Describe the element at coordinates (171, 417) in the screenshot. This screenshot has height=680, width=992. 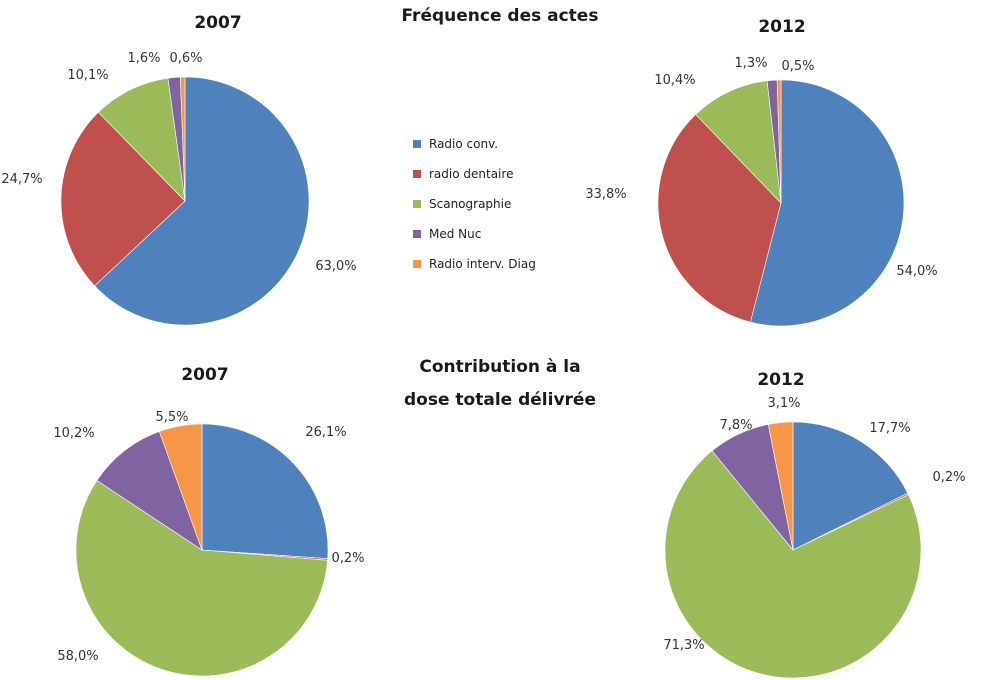
I see `pie-data-label: 5,5%` at that location.